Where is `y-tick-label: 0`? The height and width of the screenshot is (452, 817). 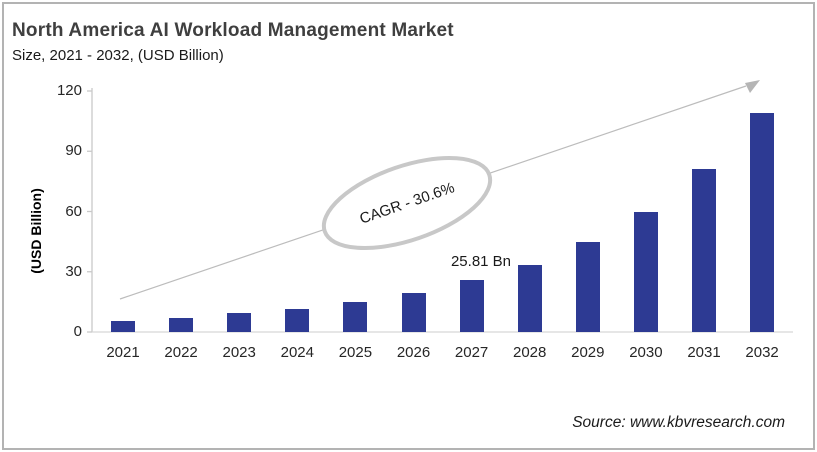
y-tick-label: 0 is located at coordinates (77, 331).